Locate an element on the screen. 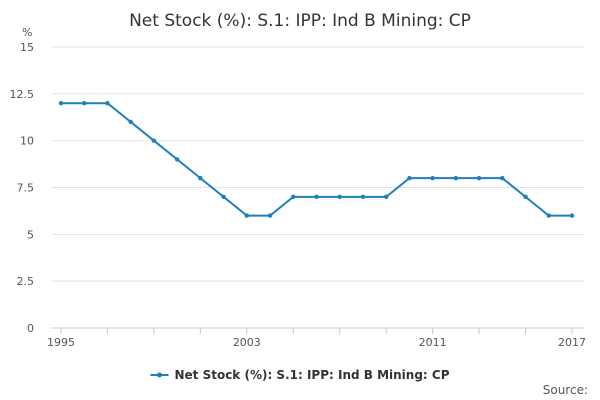 The width and height of the screenshot is (600, 400). legend-marker is located at coordinates (159, 375).